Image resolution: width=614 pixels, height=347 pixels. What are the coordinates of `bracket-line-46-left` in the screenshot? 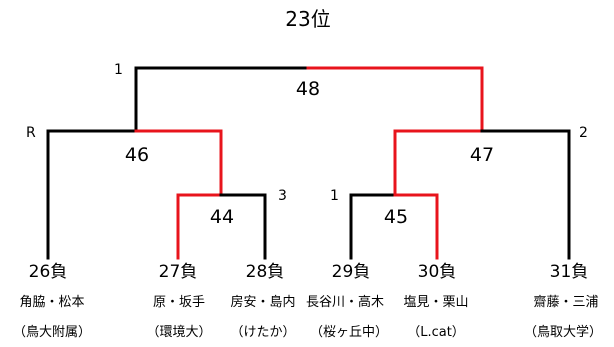 It's located at (92, 194).